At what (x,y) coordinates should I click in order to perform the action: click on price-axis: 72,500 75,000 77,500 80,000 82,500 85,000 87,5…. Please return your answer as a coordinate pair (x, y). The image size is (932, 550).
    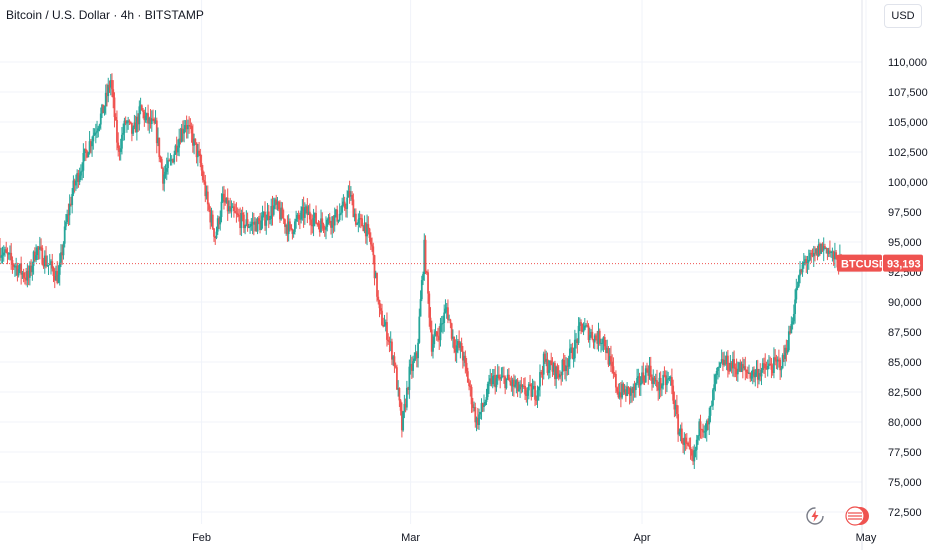
    Looking at the image, I should click on (908, 288).